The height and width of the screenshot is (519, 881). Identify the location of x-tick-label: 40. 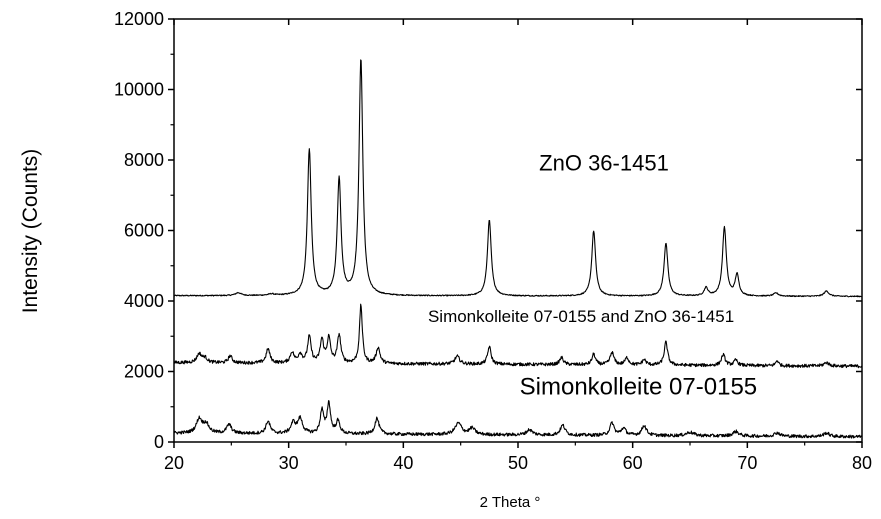
(403, 463).